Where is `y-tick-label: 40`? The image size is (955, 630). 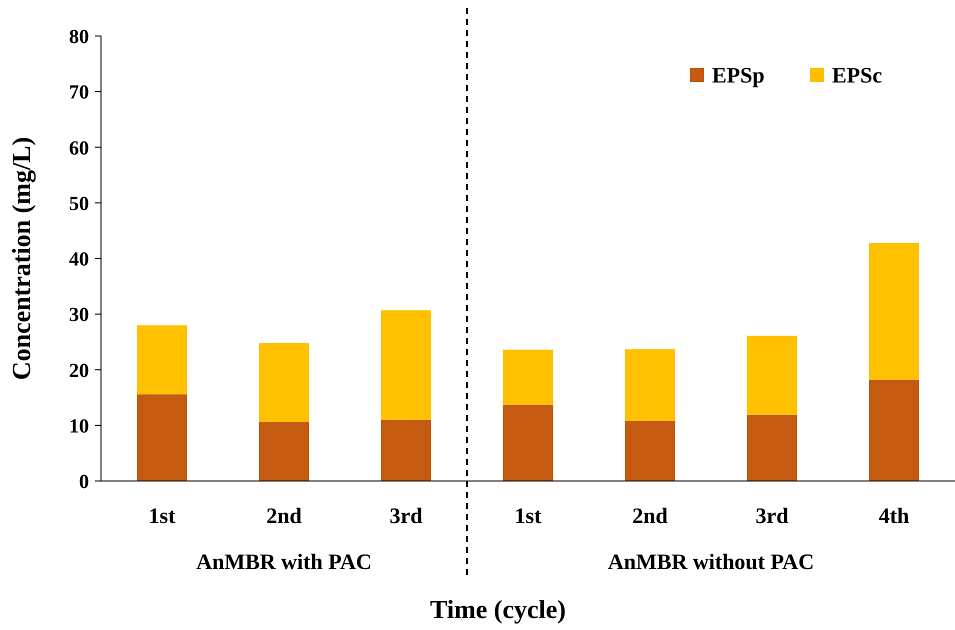 y-tick-label: 40 is located at coordinates (79, 259).